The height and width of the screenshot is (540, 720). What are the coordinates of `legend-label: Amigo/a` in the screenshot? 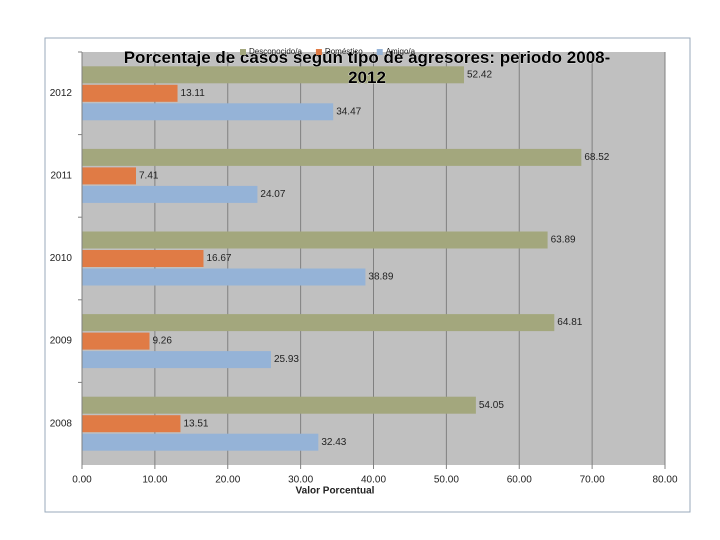 It's located at (401, 51).